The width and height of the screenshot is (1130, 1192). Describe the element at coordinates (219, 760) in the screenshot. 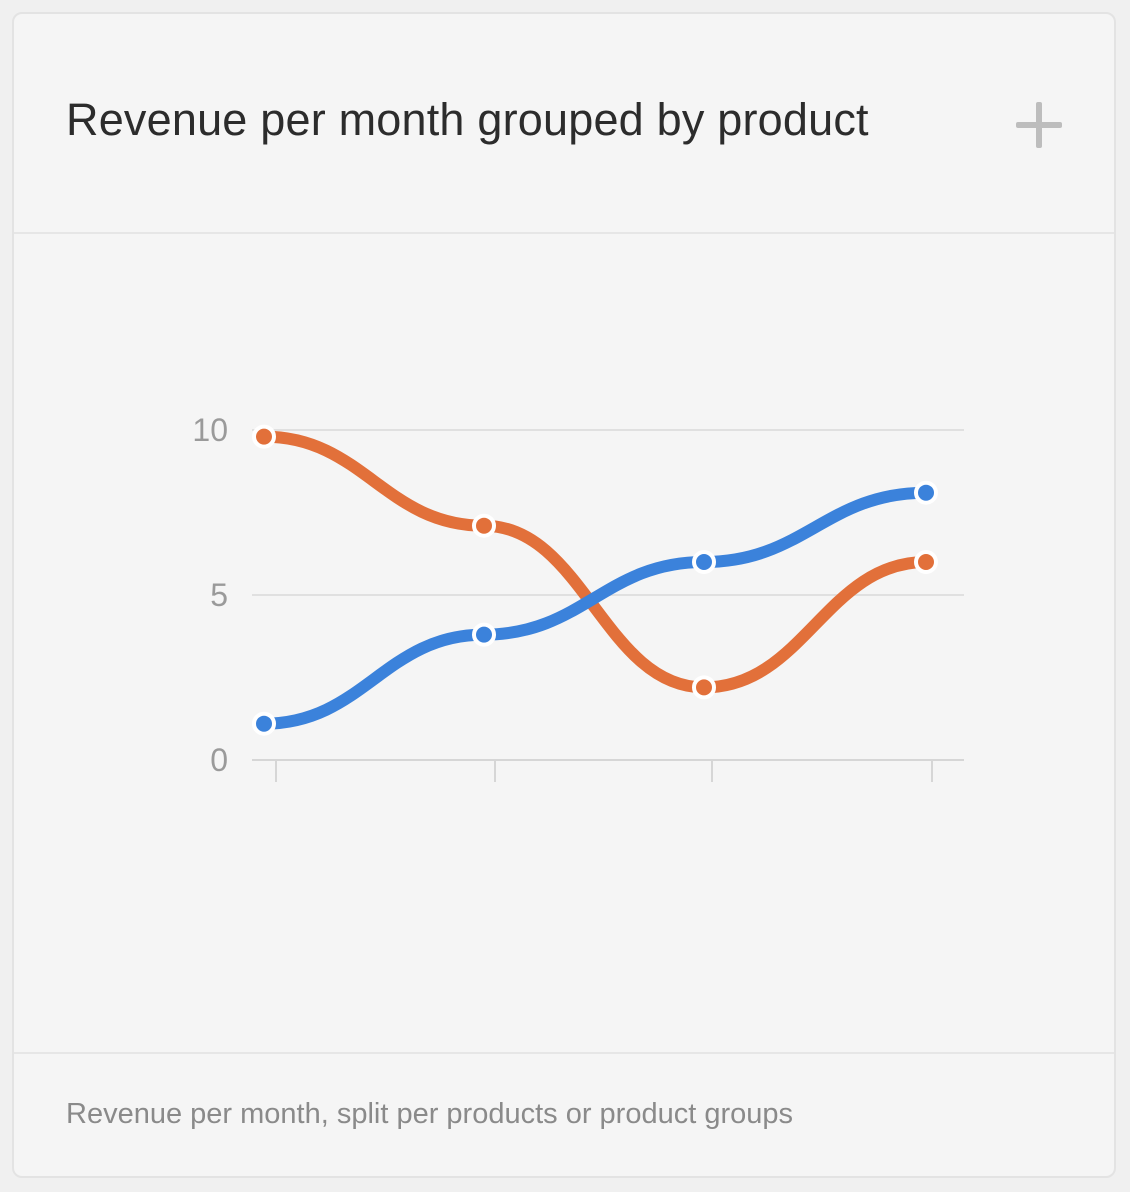

I see `y-tick-label: 0` at that location.